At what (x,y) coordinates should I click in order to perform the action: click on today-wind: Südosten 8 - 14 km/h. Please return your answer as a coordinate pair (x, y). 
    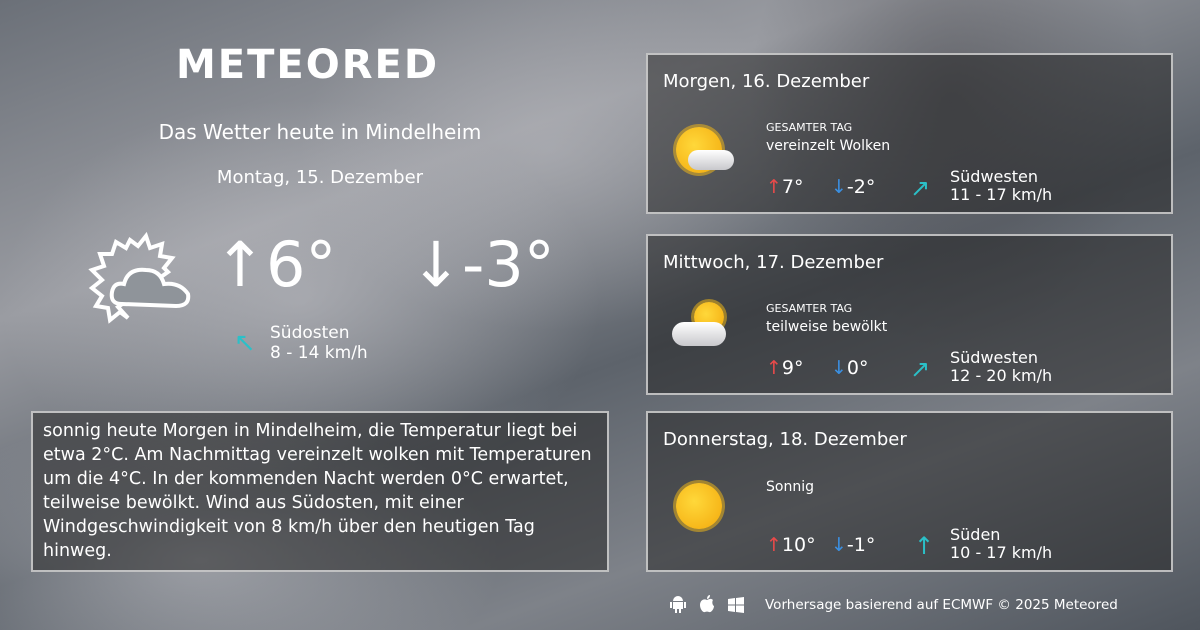
    Looking at the image, I should click on (319, 343).